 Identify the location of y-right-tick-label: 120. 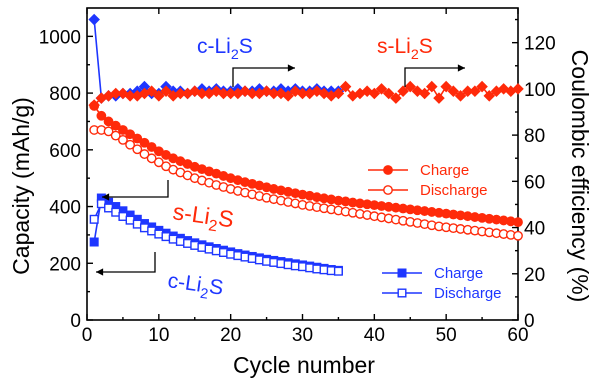
(540, 44).